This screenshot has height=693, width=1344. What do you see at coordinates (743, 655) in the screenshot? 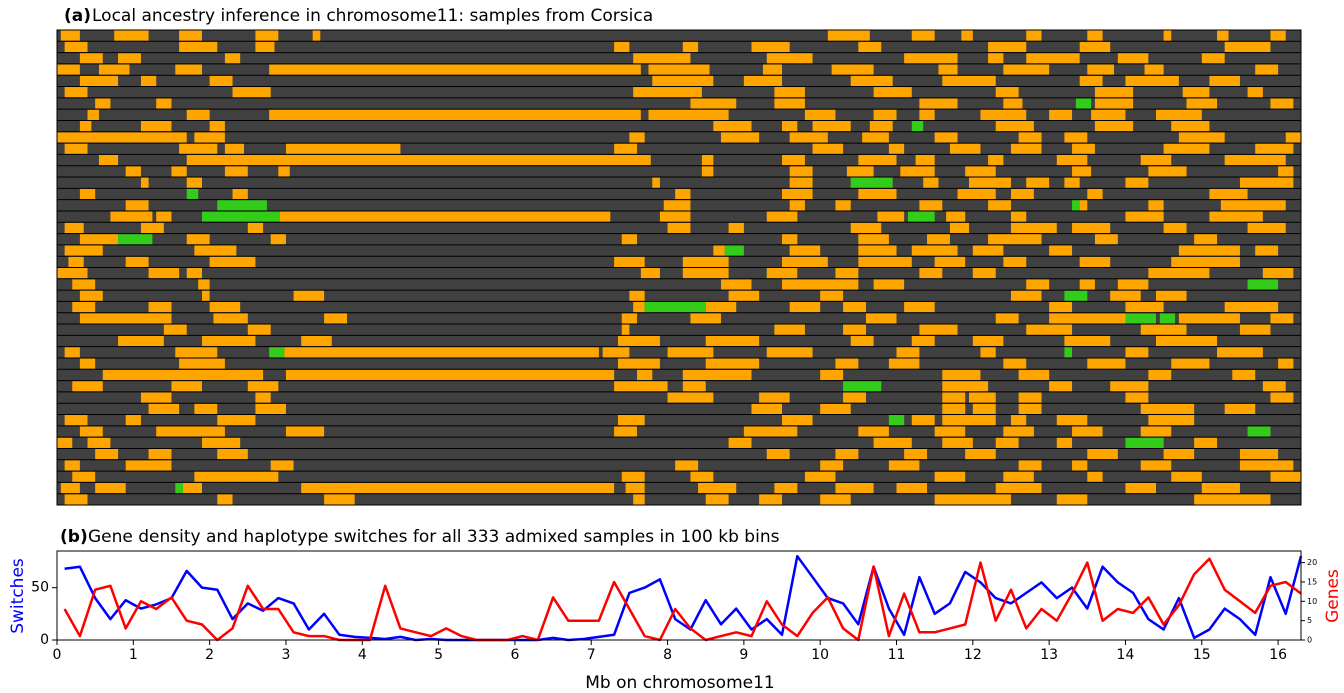
I see `x-tick-label: 9` at bounding box center [743, 655].